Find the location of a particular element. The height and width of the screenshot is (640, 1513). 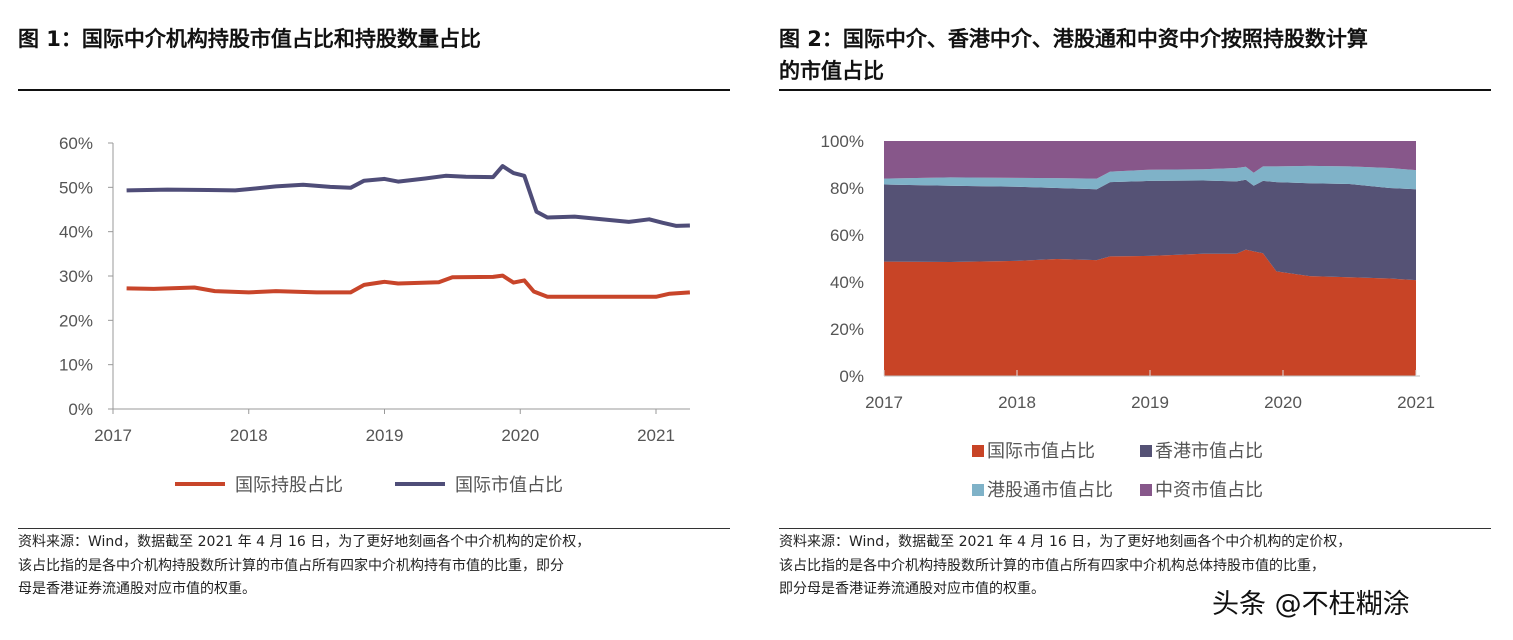

source-line: 该占比指的是各中介机构持股数所计算的市值占所有四家中介机构总体持股市值的比重， is located at coordinates (1052, 565).